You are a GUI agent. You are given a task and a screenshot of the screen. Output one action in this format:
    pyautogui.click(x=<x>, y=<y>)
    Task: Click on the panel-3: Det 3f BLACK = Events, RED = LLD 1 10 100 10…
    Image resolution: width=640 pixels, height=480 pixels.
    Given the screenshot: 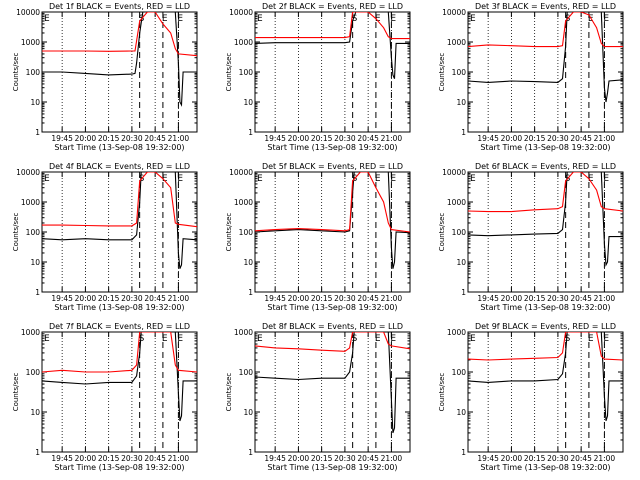 What is the action you would take?
    pyautogui.click(x=531, y=77)
    